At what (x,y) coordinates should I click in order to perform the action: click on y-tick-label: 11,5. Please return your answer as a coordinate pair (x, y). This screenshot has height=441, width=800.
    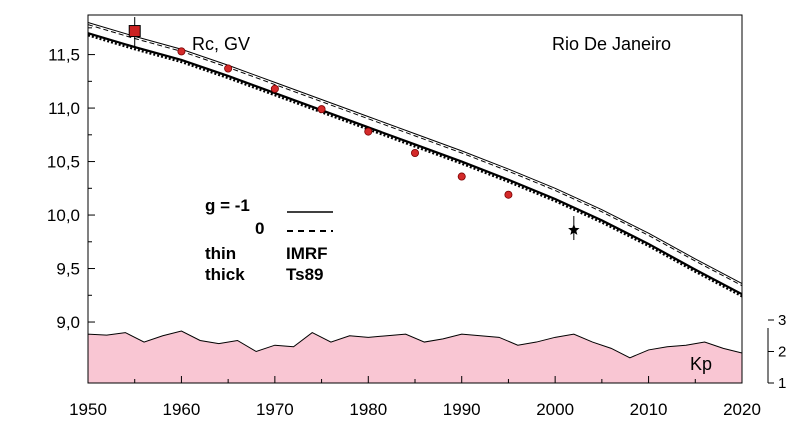
    Looking at the image, I should click on (64, 55).